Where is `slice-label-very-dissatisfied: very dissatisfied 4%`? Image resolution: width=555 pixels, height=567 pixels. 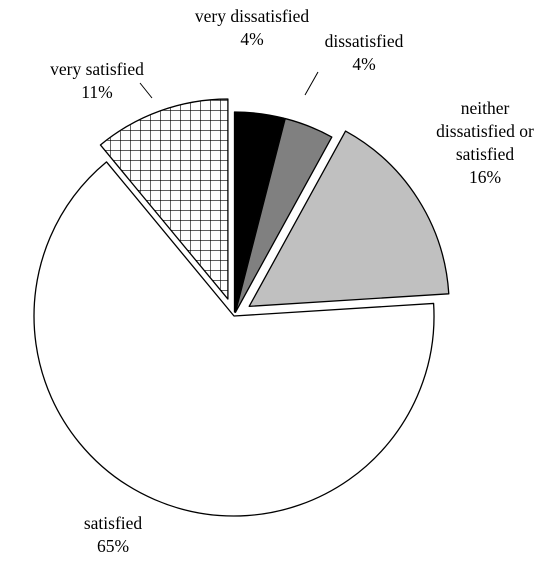
slice-label-very-dissatisfied: very dissatisfied 4% is located at coordinates (252, 27).